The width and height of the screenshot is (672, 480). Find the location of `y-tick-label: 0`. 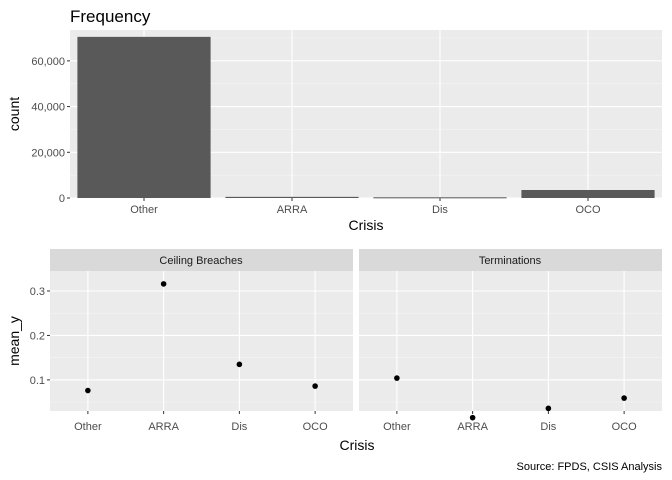

y-tick-label: 0 is located at coordinates (62, 199).